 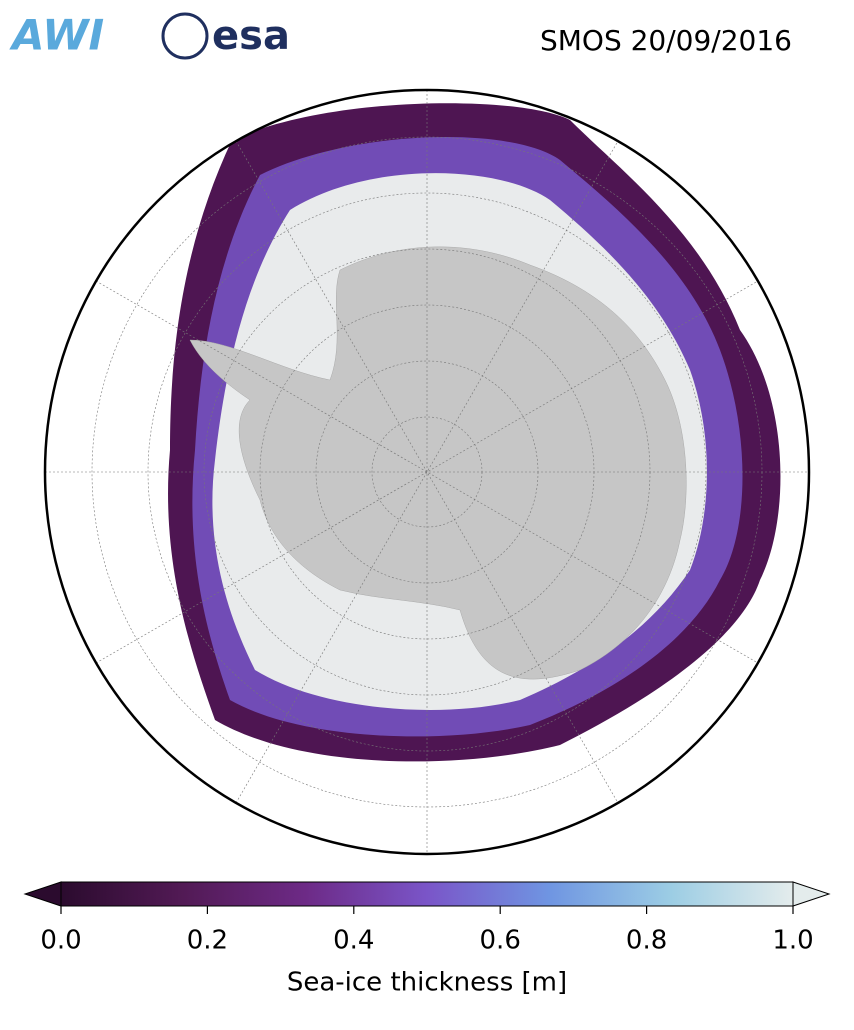 What do you see at coordinates (646, 941) in the screenshot?
I see `colorbar-tick-label: 0.8` at bounding box center [646, 941].